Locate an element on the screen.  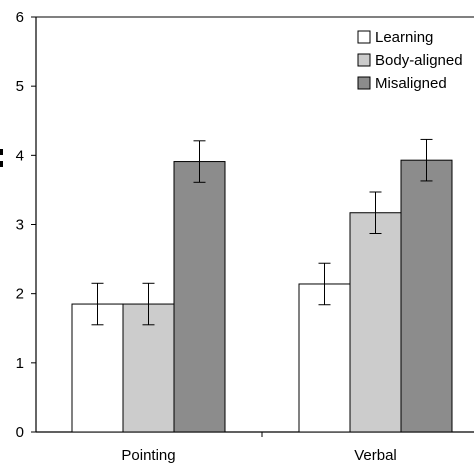
bar-misaligned-pointing is located at coordinates (199, 297).